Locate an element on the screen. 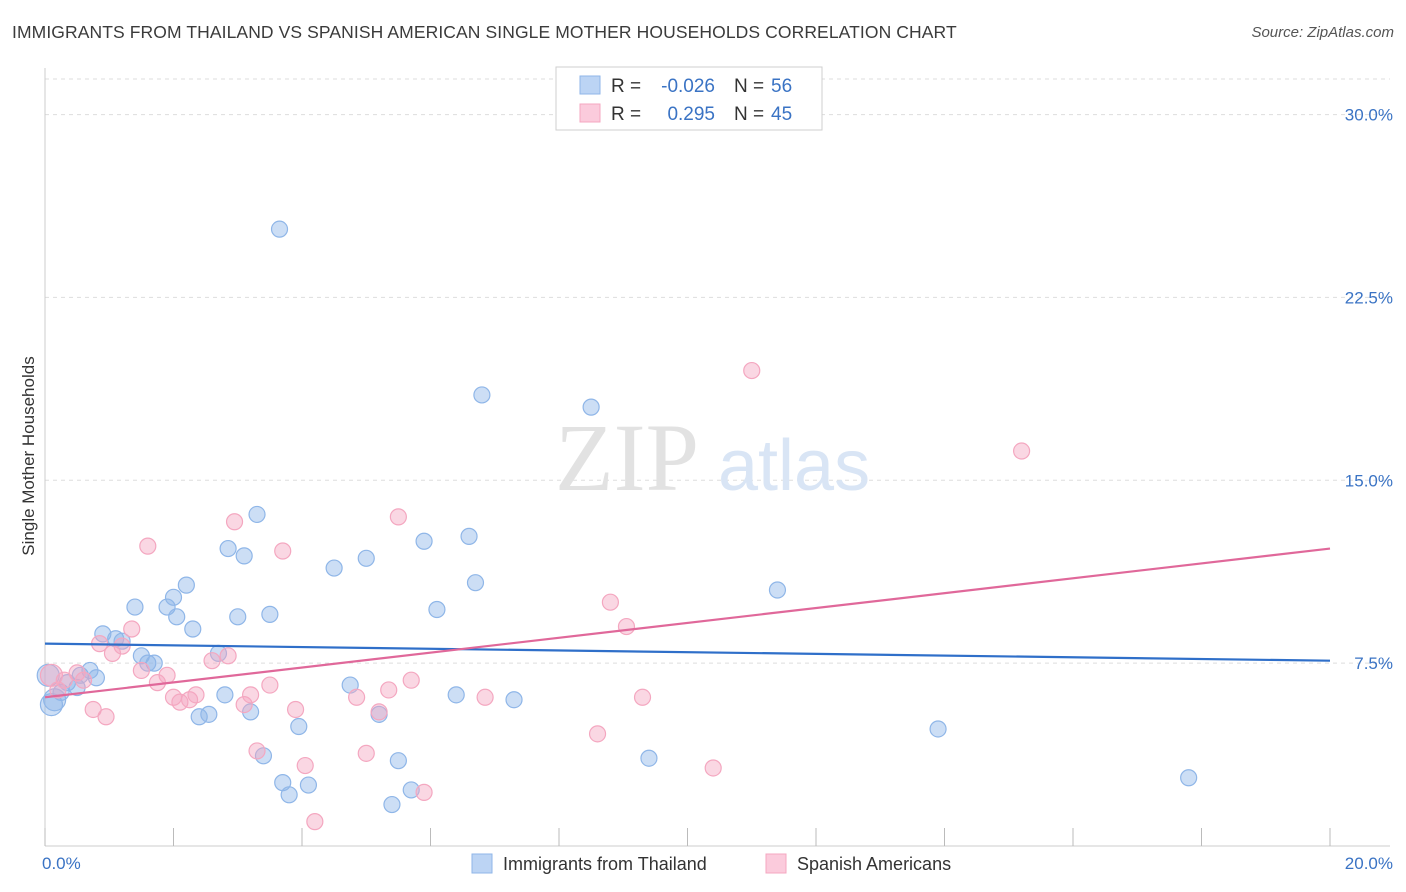  legend-r-value-2: 0.295 is located at coordinates (691, 114).